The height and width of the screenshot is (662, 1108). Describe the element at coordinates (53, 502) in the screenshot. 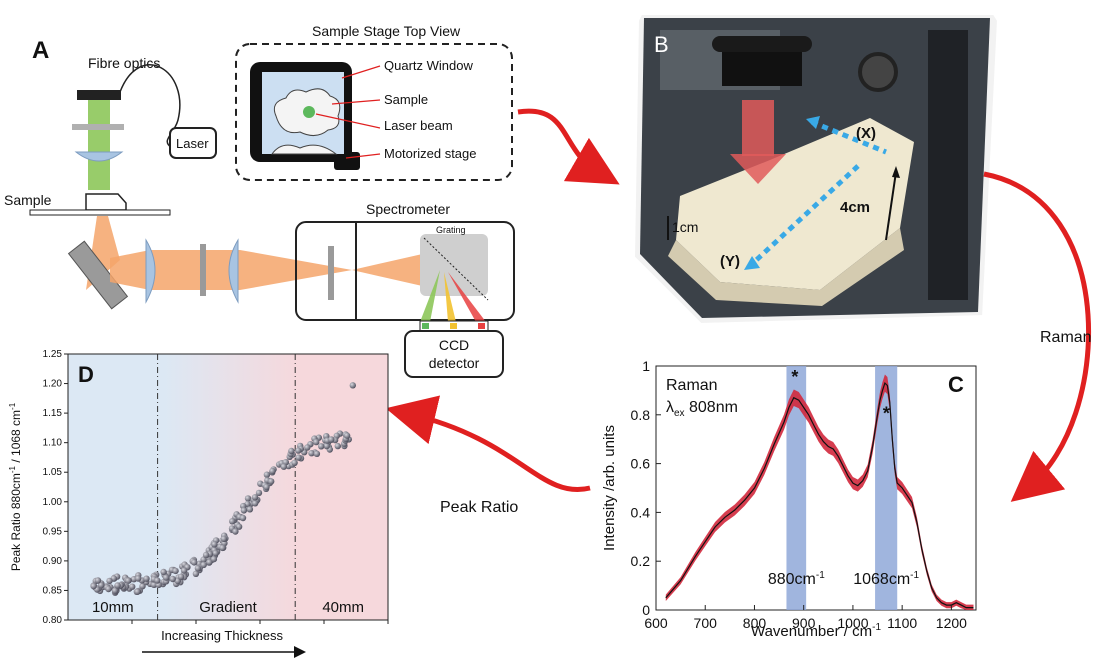

I see `d-ytick-label-4: 1.00` at that location.